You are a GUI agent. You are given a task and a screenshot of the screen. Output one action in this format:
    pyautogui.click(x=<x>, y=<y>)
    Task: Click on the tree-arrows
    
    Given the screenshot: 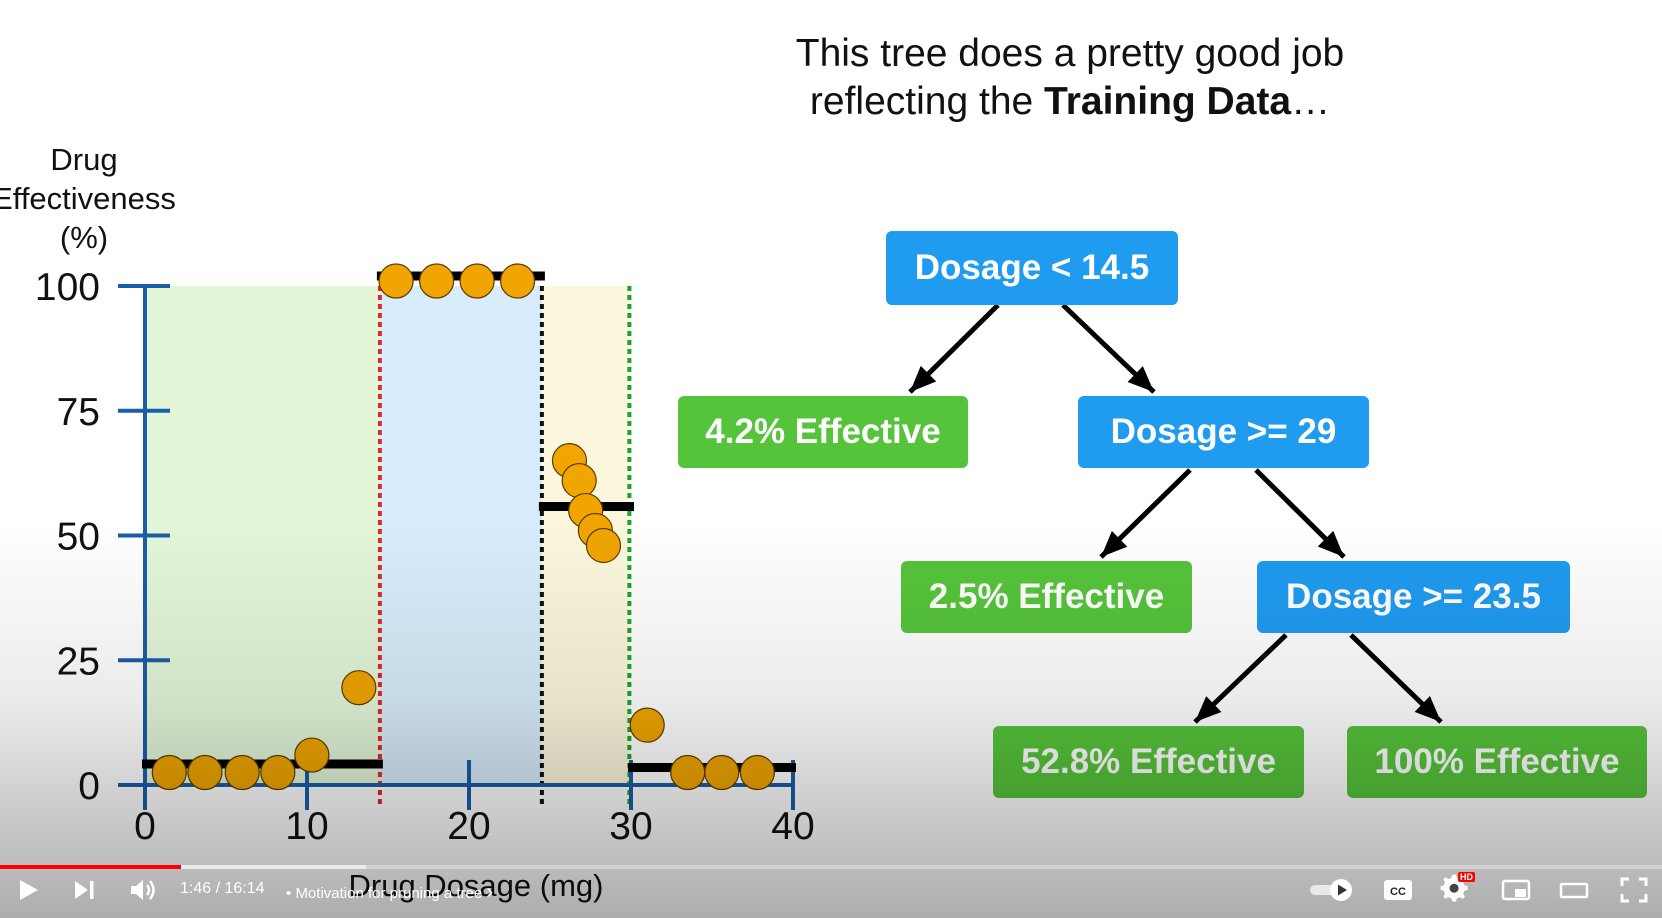 What is the action you would take?
    pyautogui.click(x=1175, y=513)
    